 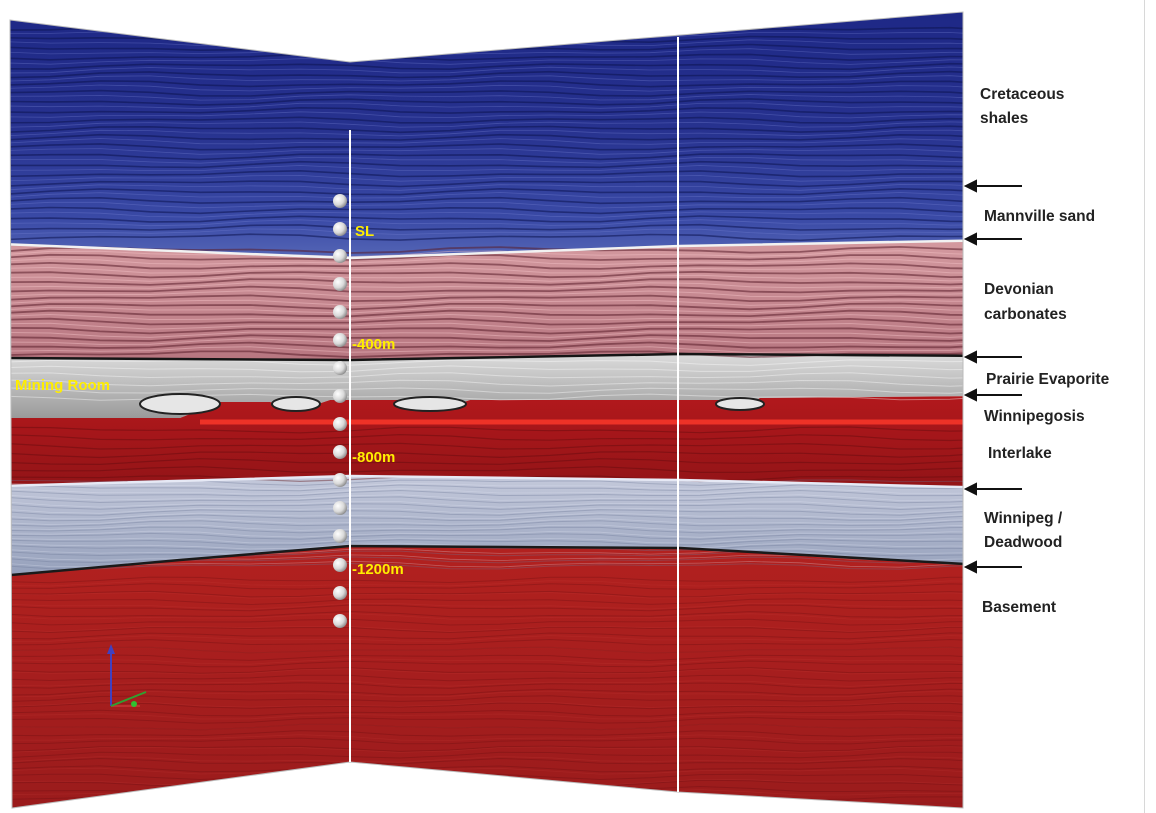 I want to click on formation-winnipegosis: Winnipegosis, so click(x=1034, y=416).